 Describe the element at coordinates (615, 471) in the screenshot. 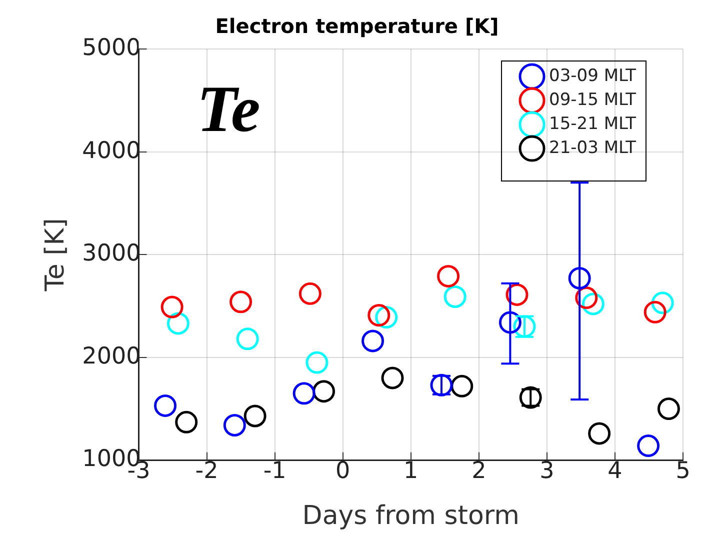

I see `x-tick-label: 4` at that location.